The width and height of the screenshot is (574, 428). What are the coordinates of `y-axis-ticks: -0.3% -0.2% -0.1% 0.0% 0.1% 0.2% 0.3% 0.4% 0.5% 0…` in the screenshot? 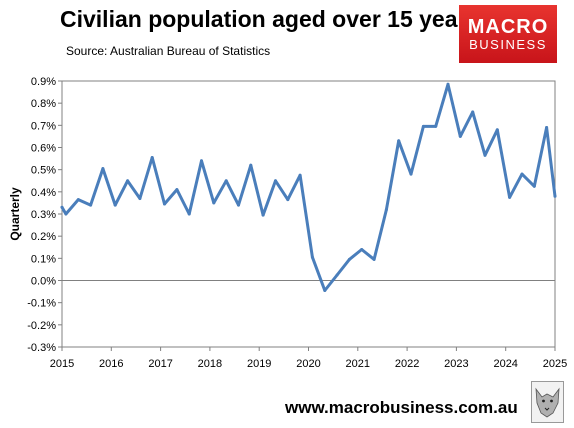 It's located at (44, 215).